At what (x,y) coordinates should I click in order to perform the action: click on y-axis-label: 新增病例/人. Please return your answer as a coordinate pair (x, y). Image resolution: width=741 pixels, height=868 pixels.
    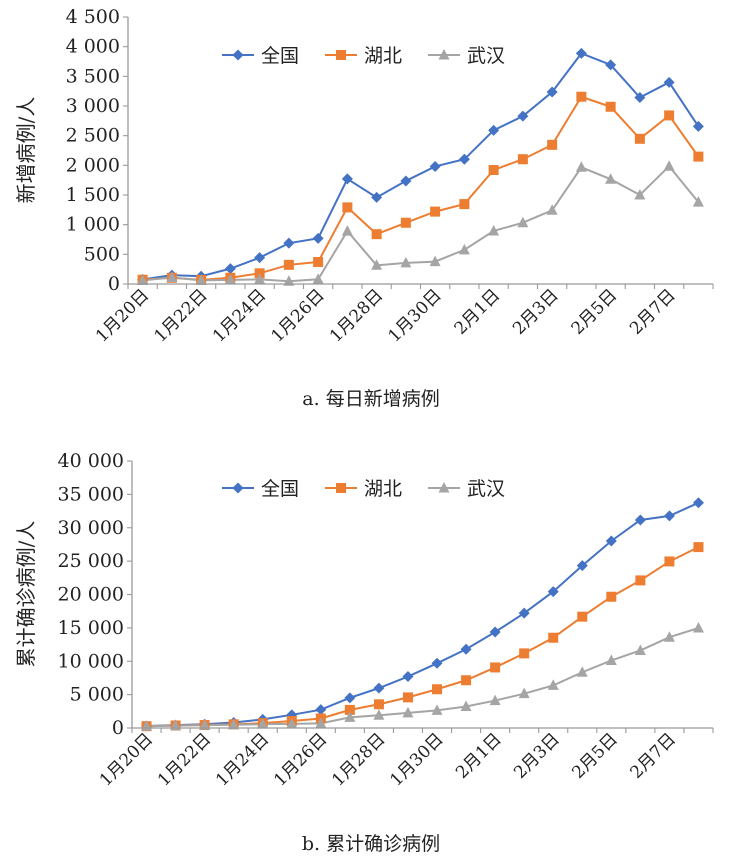
    Looking at the image, I should click on (26, 150).